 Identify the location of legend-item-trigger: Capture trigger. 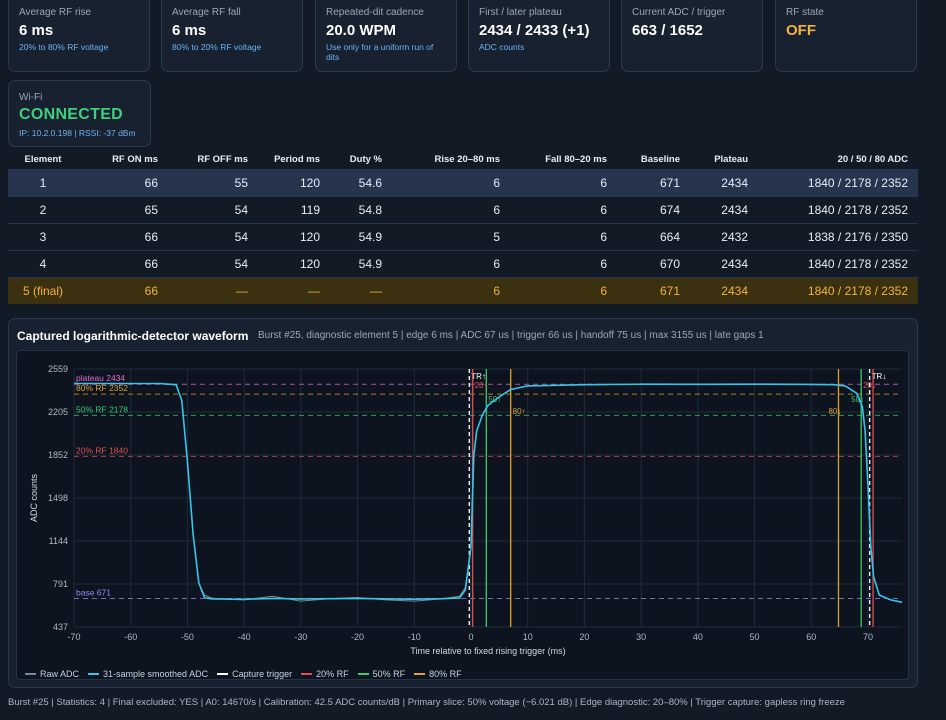
(254, 674).